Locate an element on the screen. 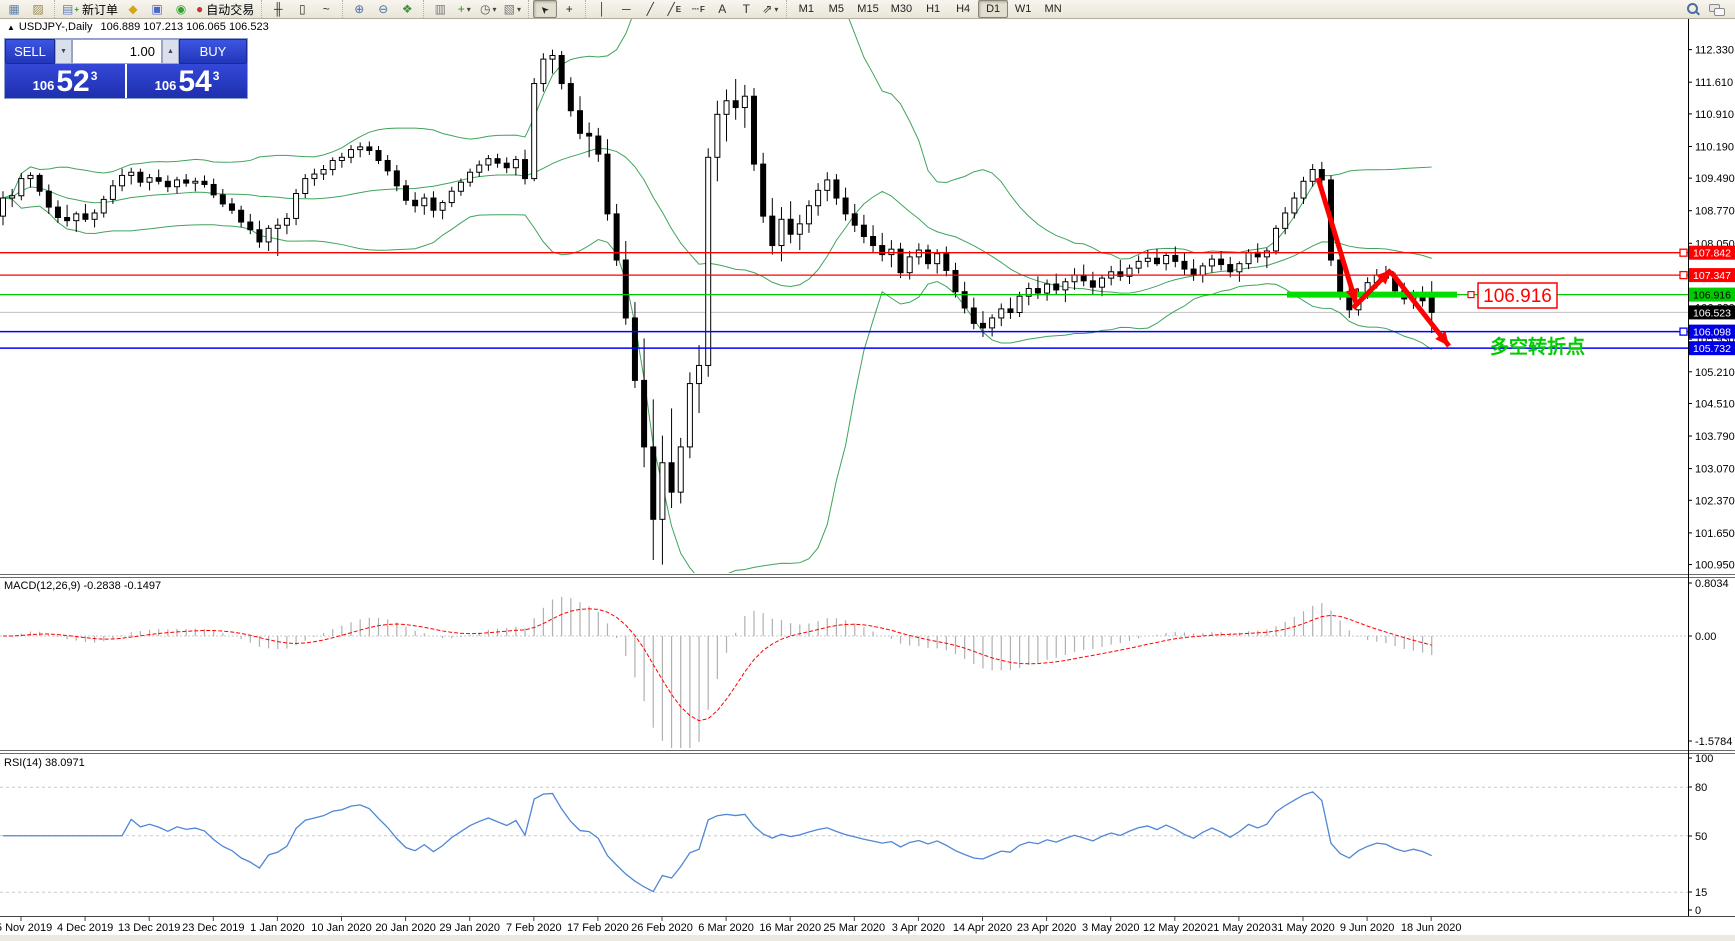  text-label-tool-button: T is located at coordinates (746, 9).